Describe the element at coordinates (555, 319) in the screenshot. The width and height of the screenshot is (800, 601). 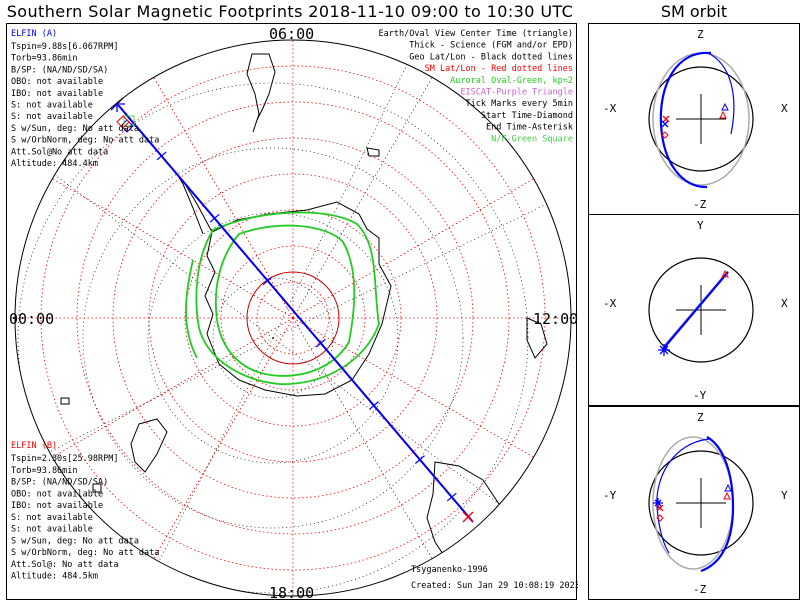
I see `mlt-label-right: 12:00` at that location.